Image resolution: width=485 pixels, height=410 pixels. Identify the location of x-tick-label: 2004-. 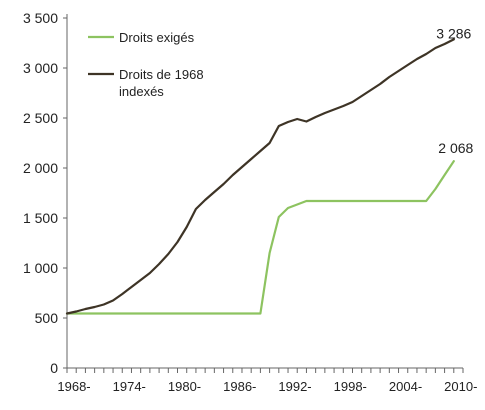
(405, 386).